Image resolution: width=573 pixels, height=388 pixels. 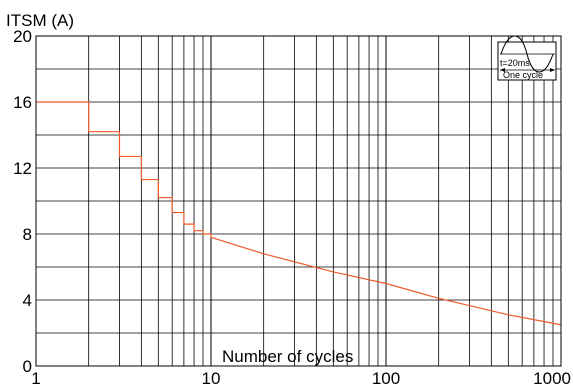 I want to click on inset-box, so click(x=527, y=61).